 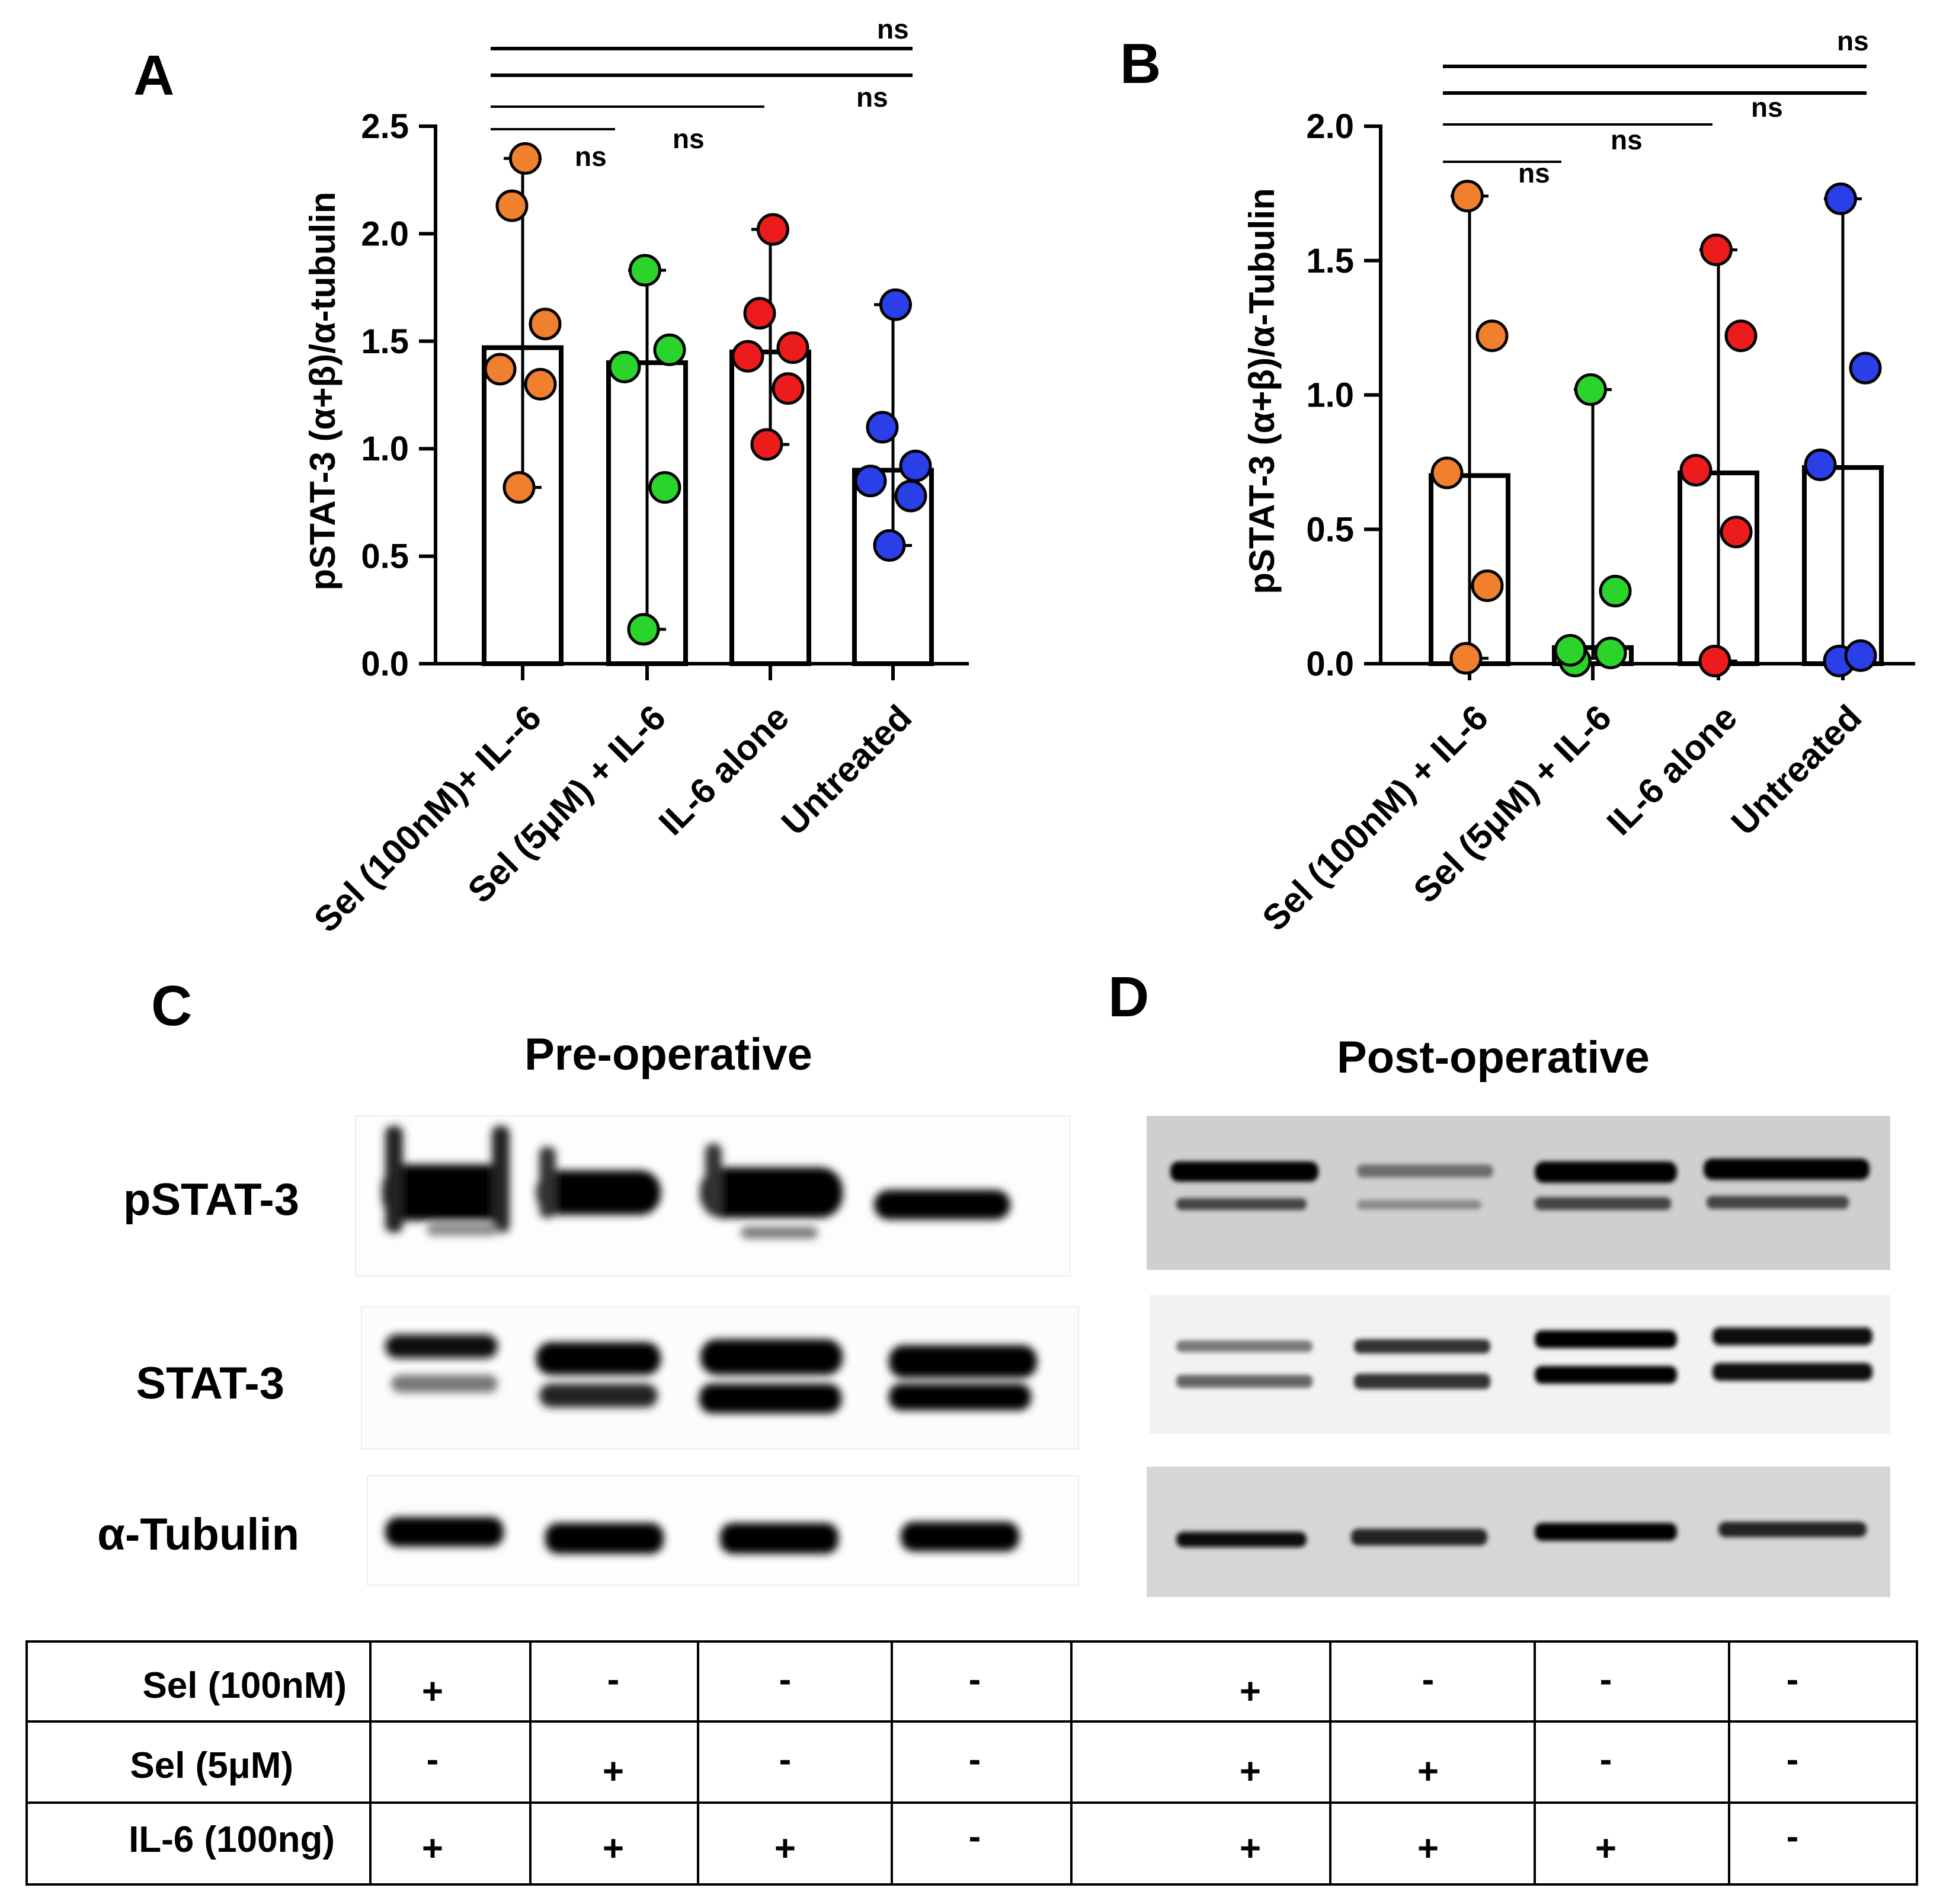 I want to click on chart-b-y-tick-label: 0.0, so click(x=1330, y=664).